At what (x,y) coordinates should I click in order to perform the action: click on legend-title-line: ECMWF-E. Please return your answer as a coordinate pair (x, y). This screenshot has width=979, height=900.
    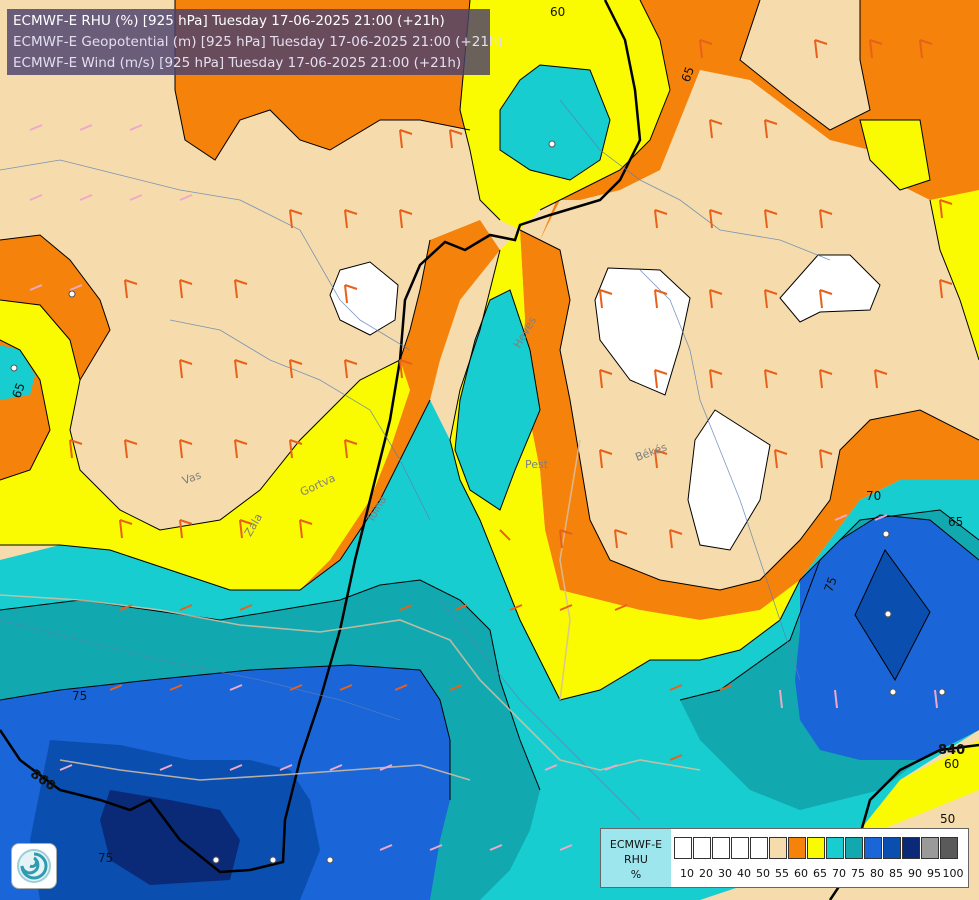
    Looking at the image, I should click on (636, 844).